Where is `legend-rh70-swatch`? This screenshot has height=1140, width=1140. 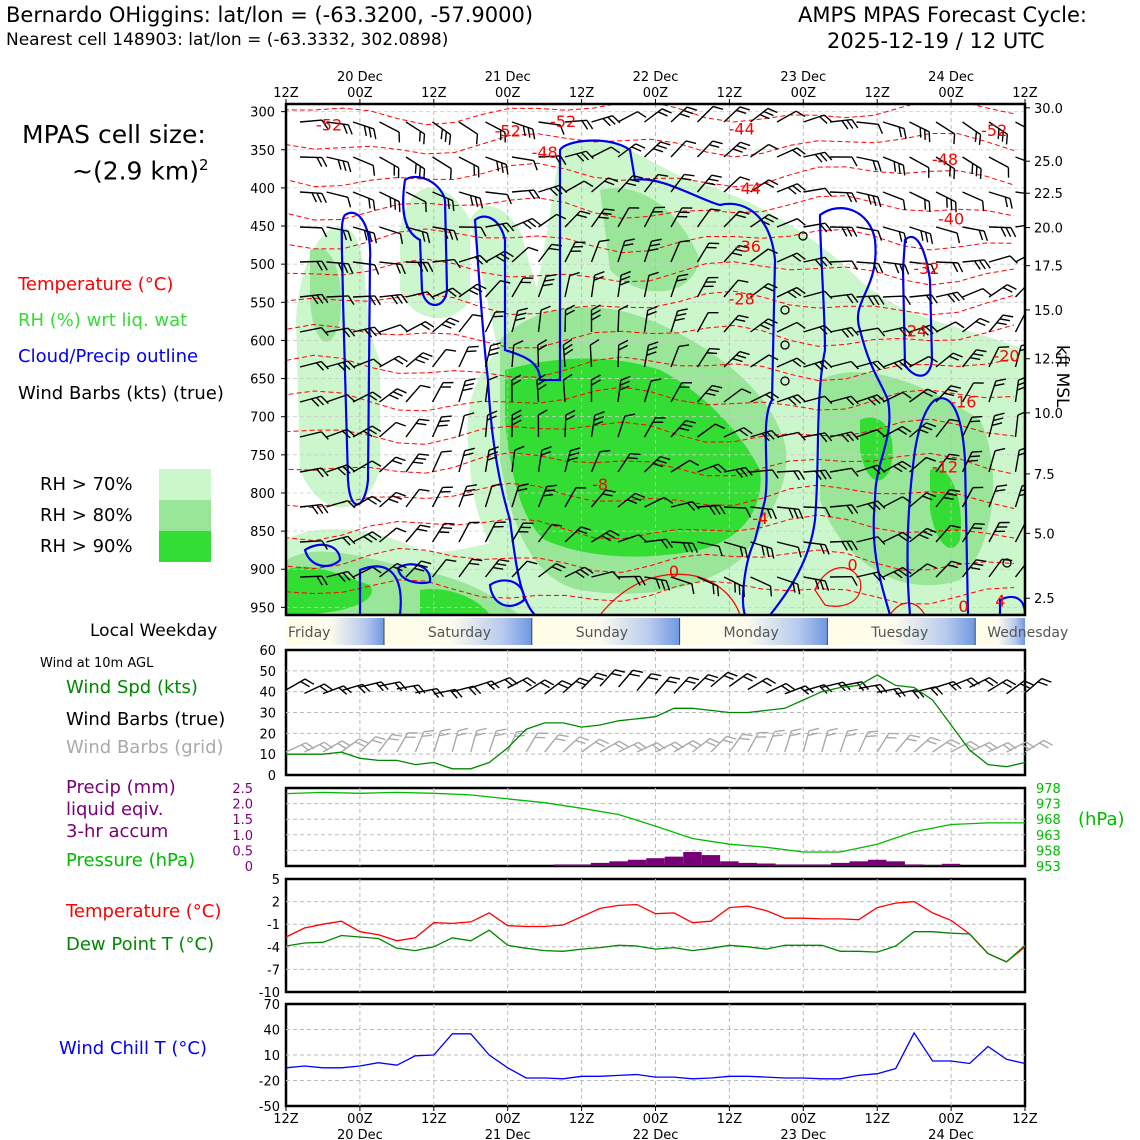
legend-rh70-swatch is located at coordinates (185, 484).